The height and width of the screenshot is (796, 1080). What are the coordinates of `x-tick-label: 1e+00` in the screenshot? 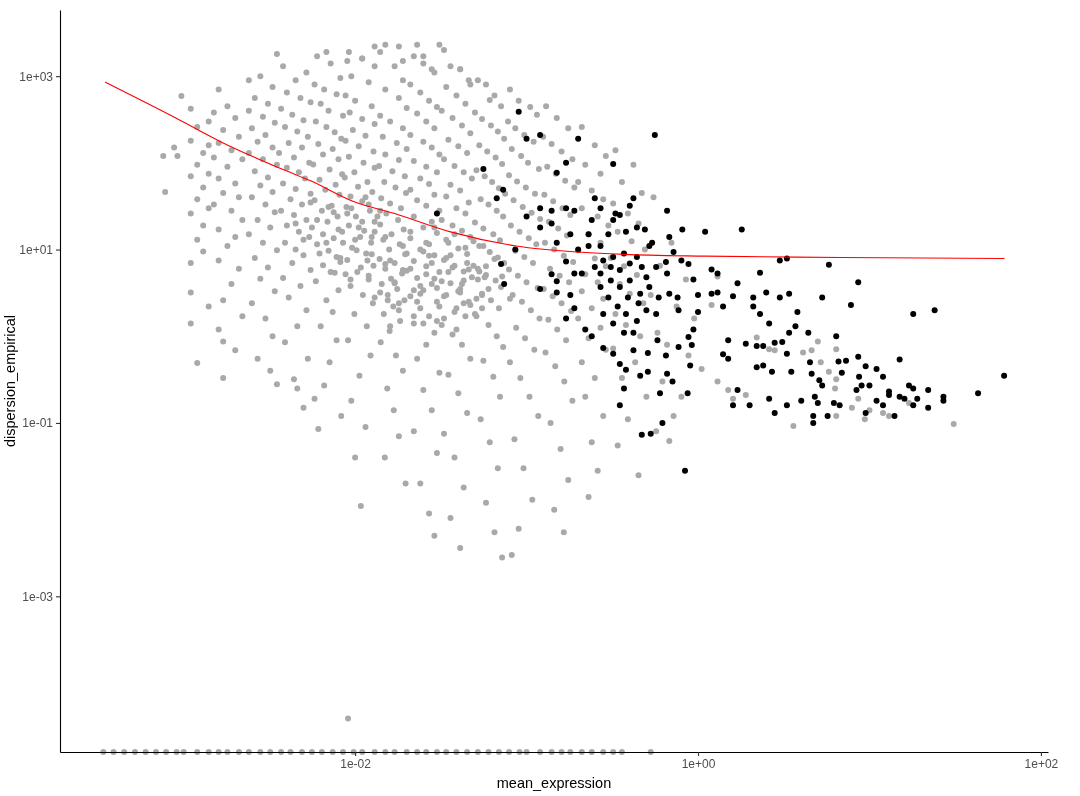 It's located at (698, 763).